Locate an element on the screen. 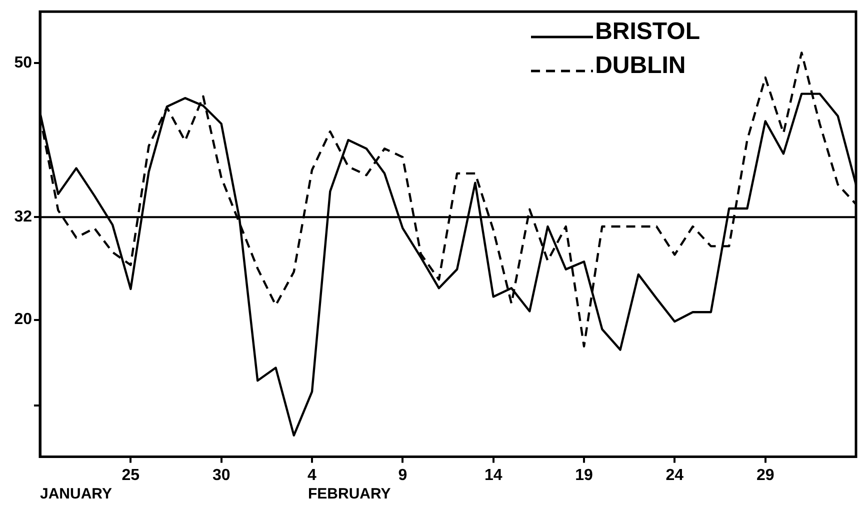 Image resolution: width=860 pixels, height=514 pixels. x-tick-label: 9 is located at coordinates (403, 475).